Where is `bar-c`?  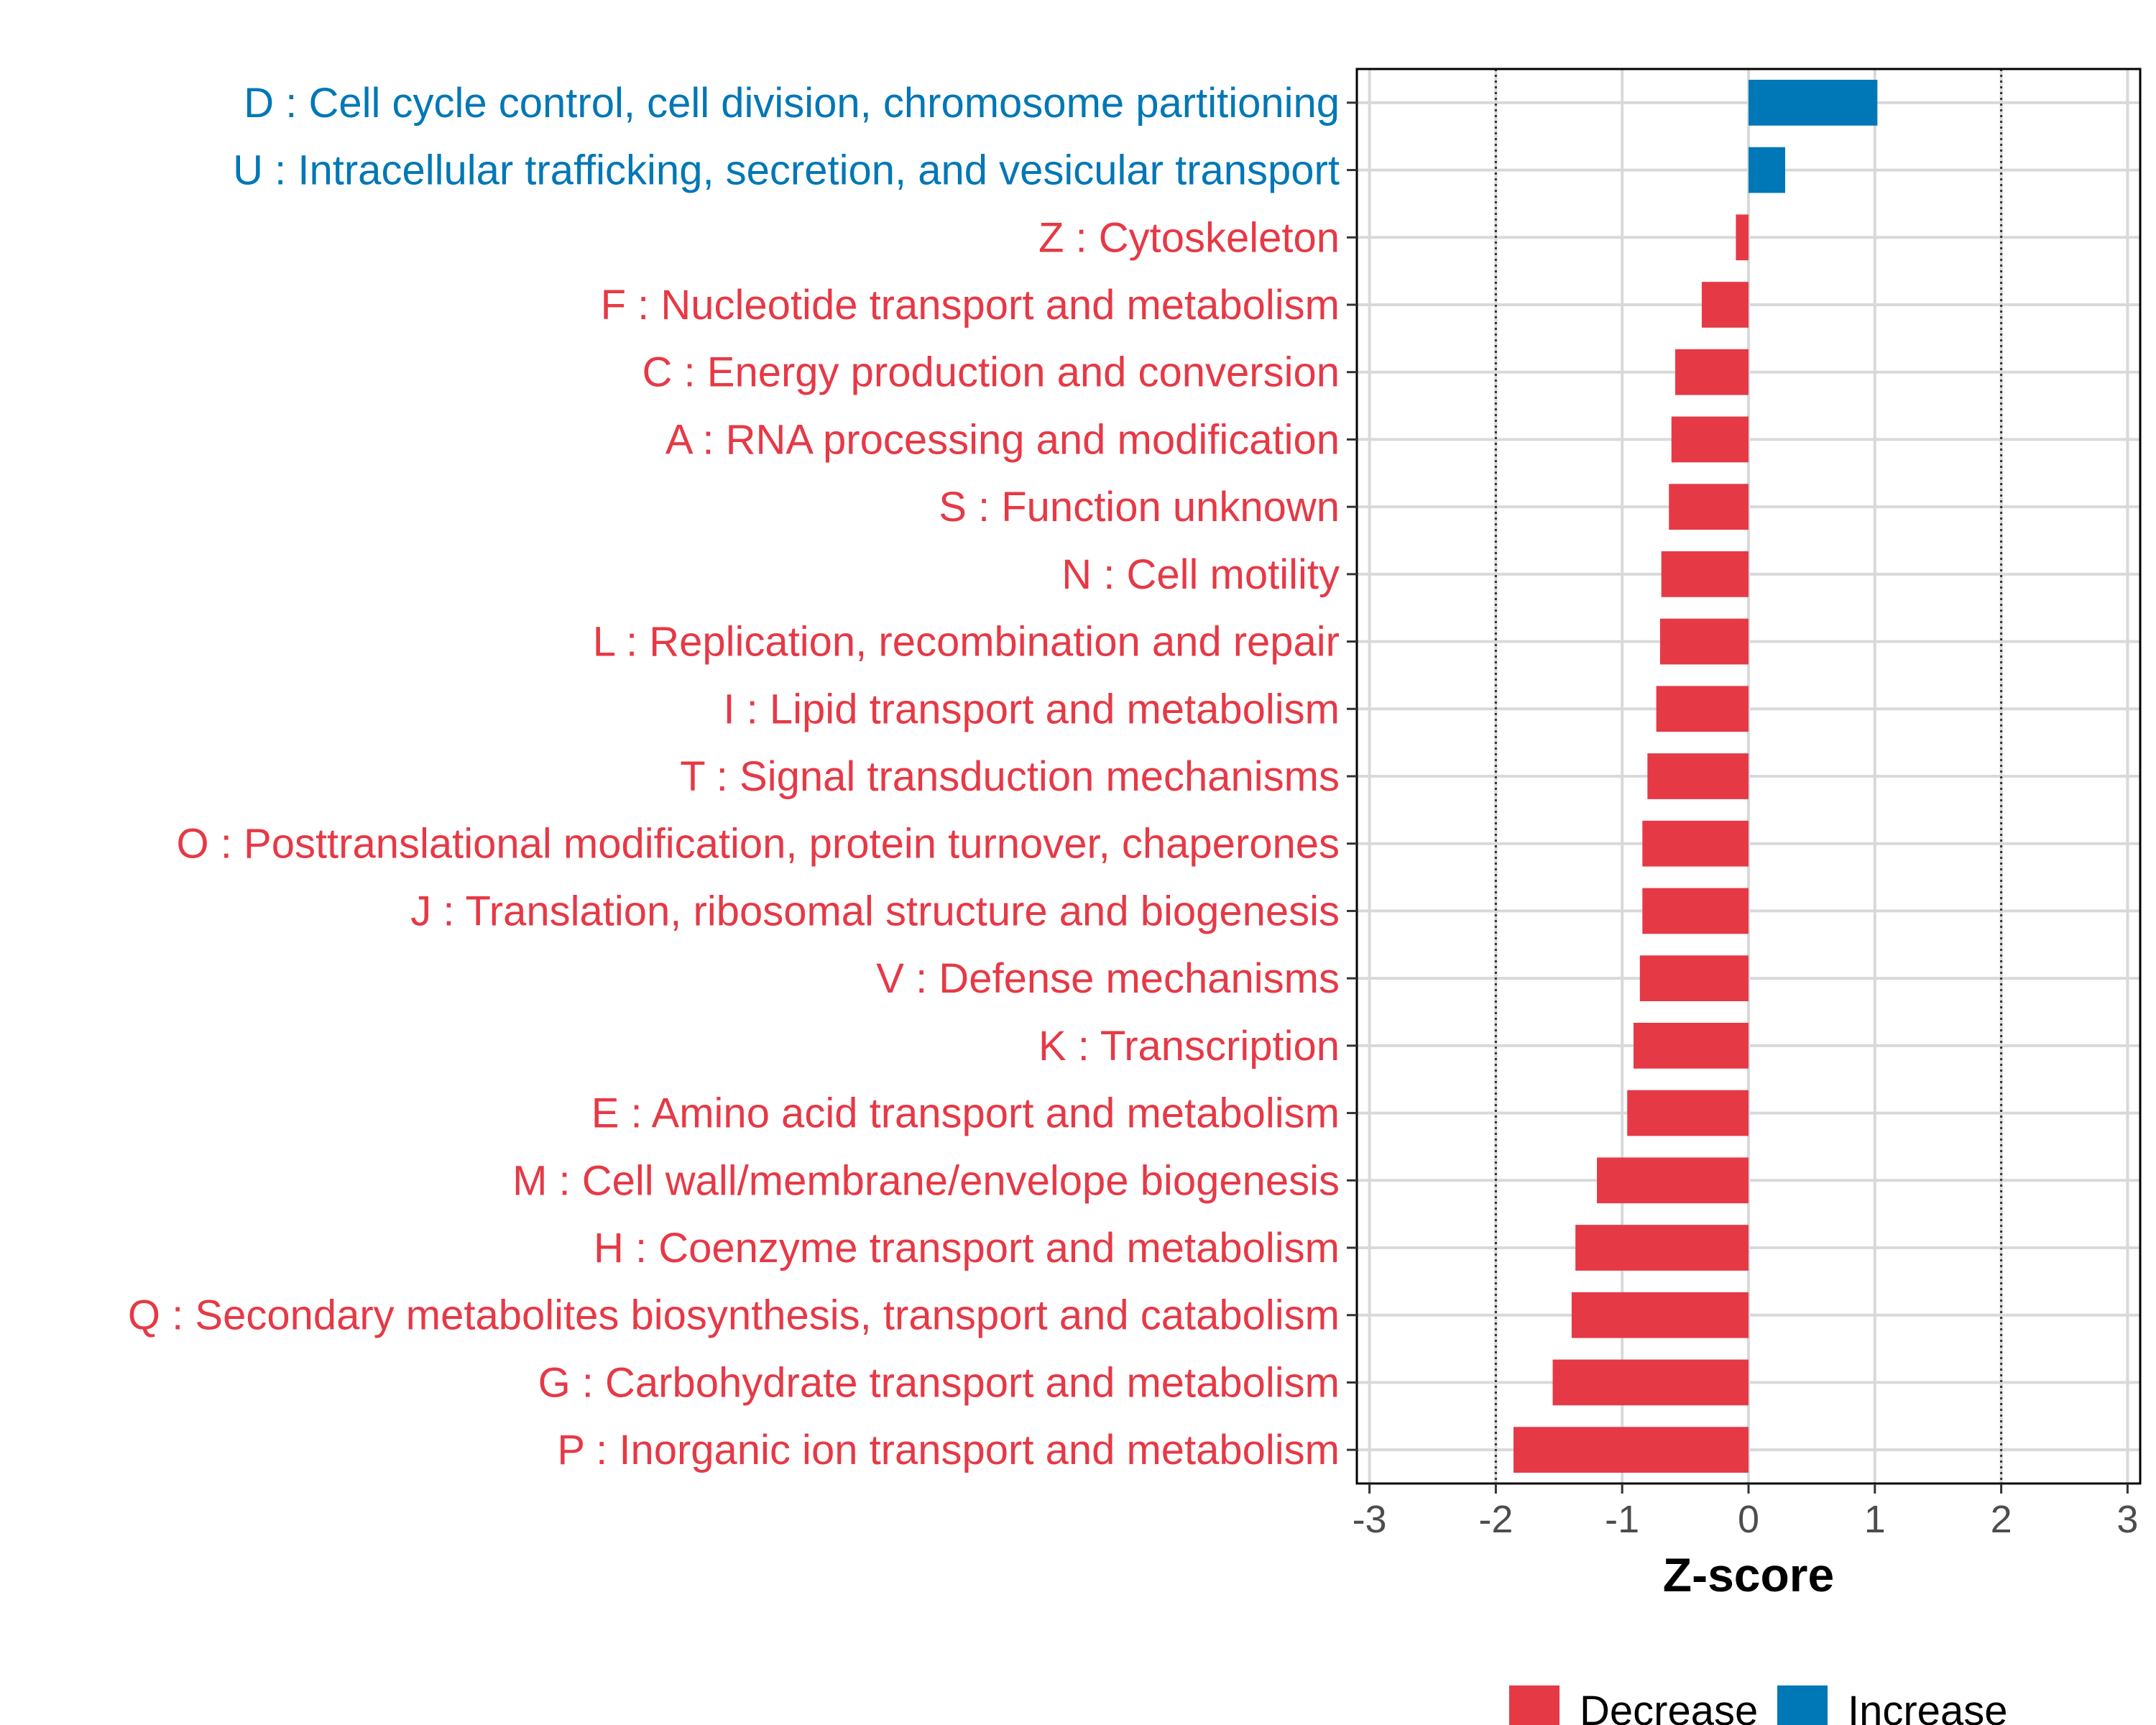 bar-c is located at coordinates (1712, 372).